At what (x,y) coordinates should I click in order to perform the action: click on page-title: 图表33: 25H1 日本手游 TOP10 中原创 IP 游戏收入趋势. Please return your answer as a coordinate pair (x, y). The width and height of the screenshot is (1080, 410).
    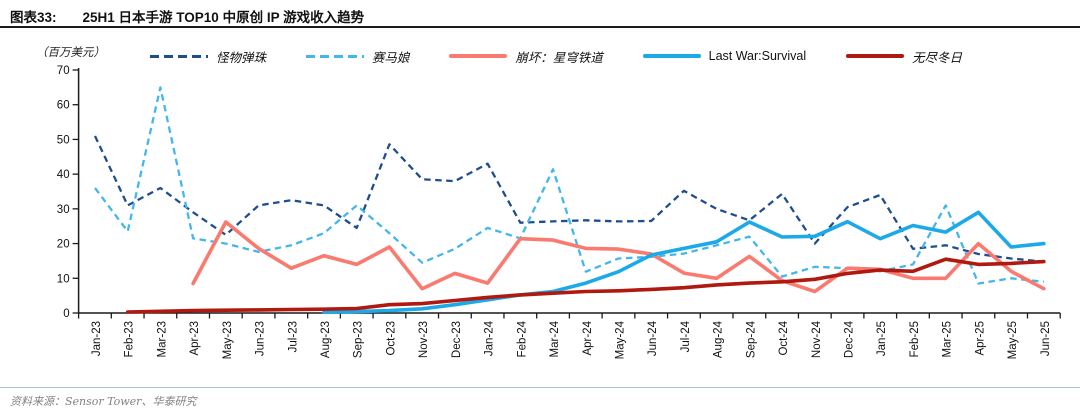
    Looking at the image, I should click on (187, 15).